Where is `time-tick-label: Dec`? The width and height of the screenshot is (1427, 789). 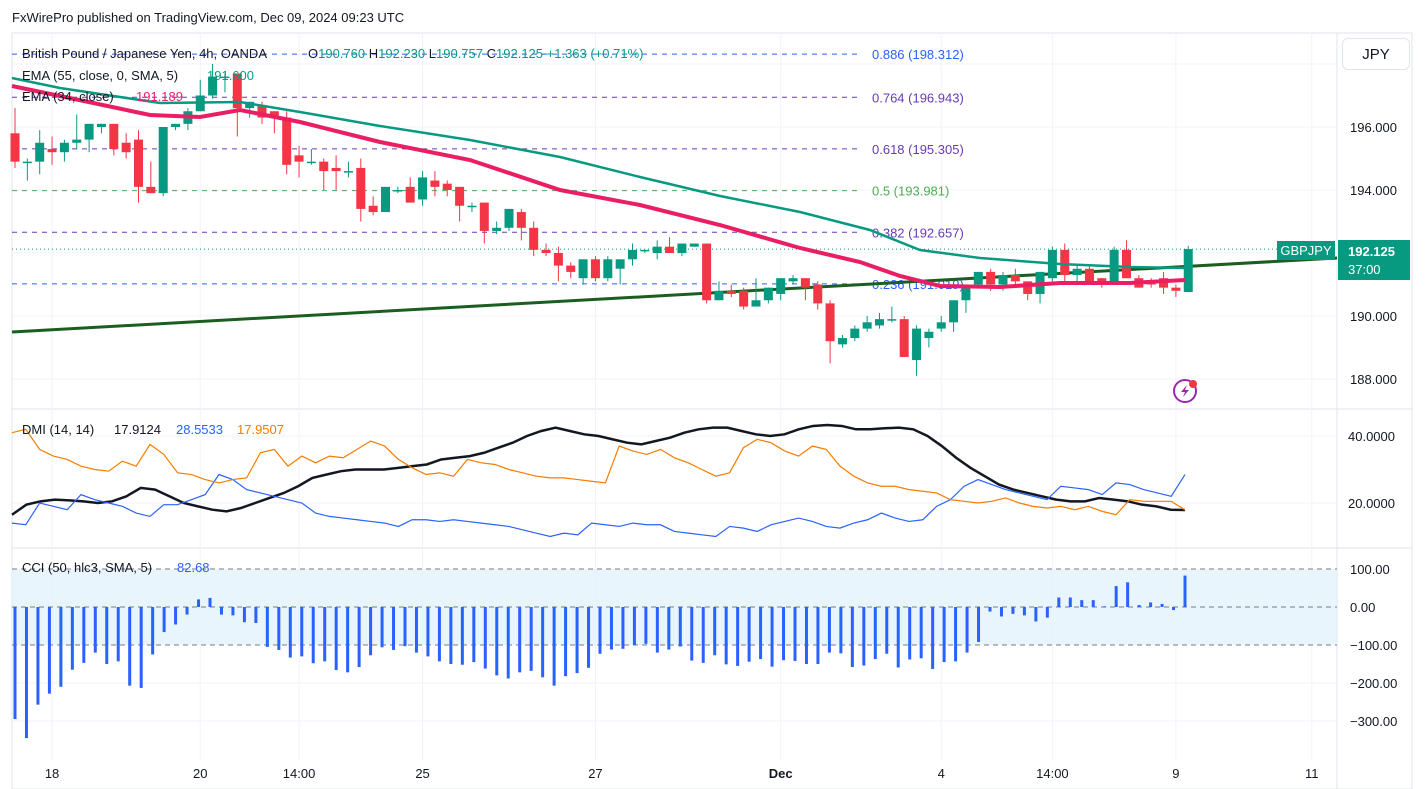
time-tick-label: Dec is located at coordinates (781, 773).